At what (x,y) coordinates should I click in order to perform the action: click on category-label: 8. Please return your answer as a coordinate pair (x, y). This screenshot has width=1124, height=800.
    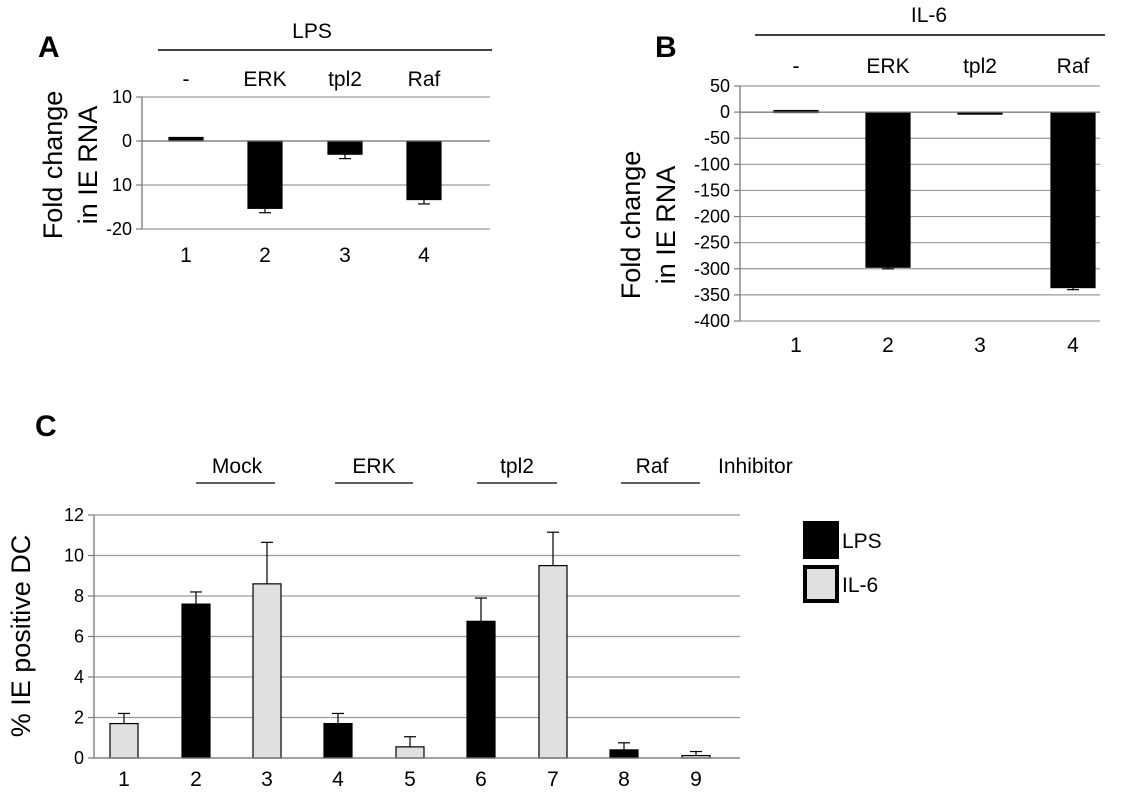
    Looking at the image, I should click on (624, 779).